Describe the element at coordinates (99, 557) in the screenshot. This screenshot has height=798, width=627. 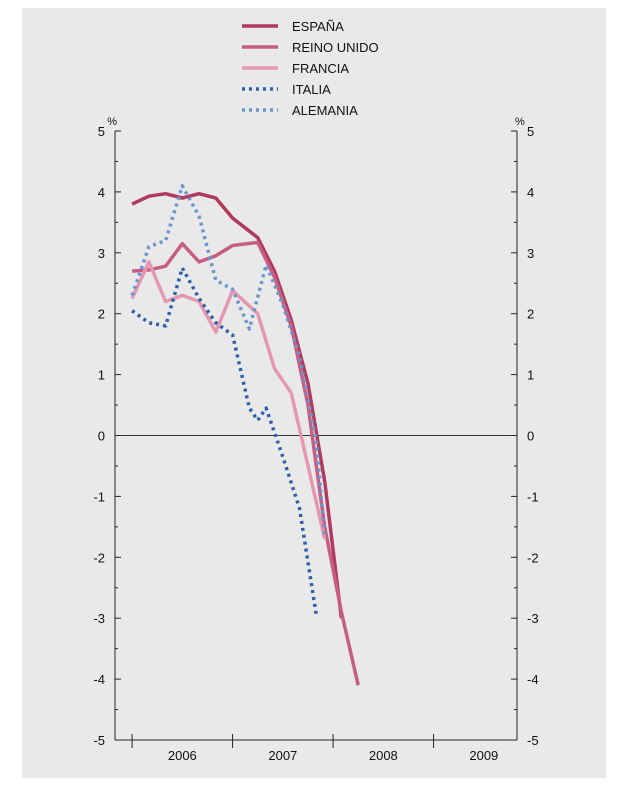
I see `y-tick-label-left: -2` at that location.